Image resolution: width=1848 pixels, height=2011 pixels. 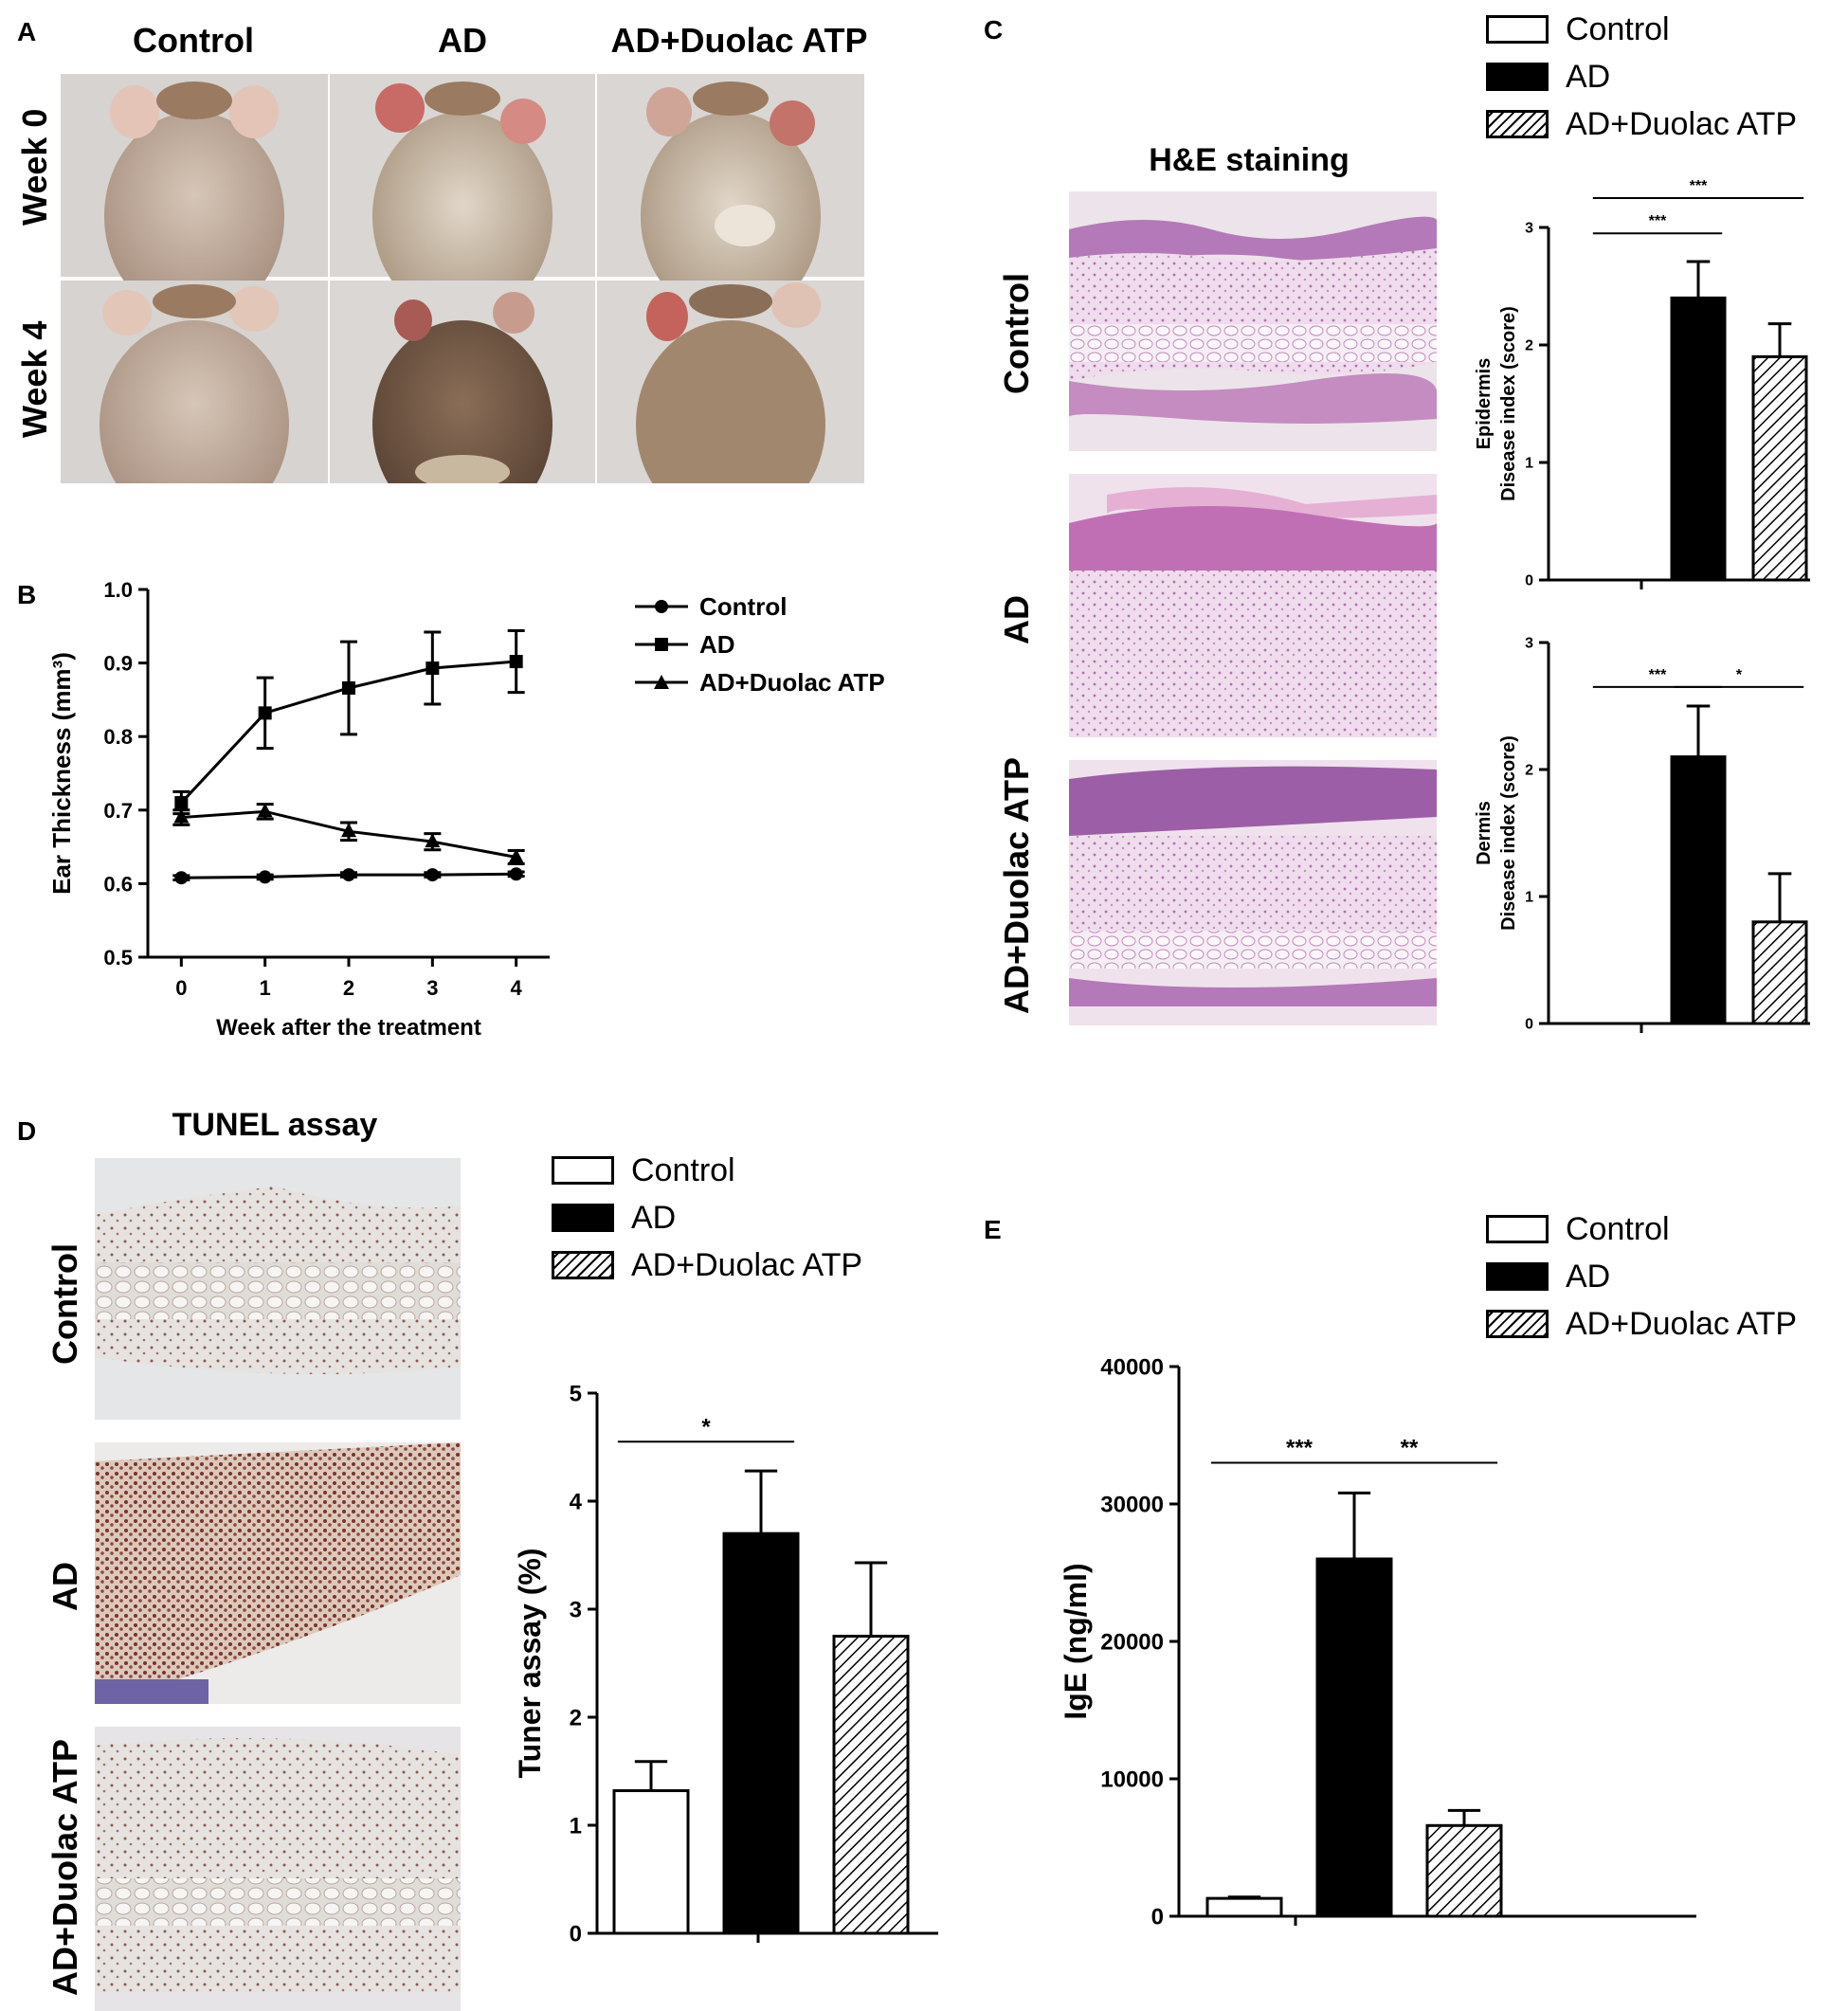 What do you see at coordinates (661, 606) in the screenshot?
I see `legend-b-circle-icon` at bounding box center [661, 606].